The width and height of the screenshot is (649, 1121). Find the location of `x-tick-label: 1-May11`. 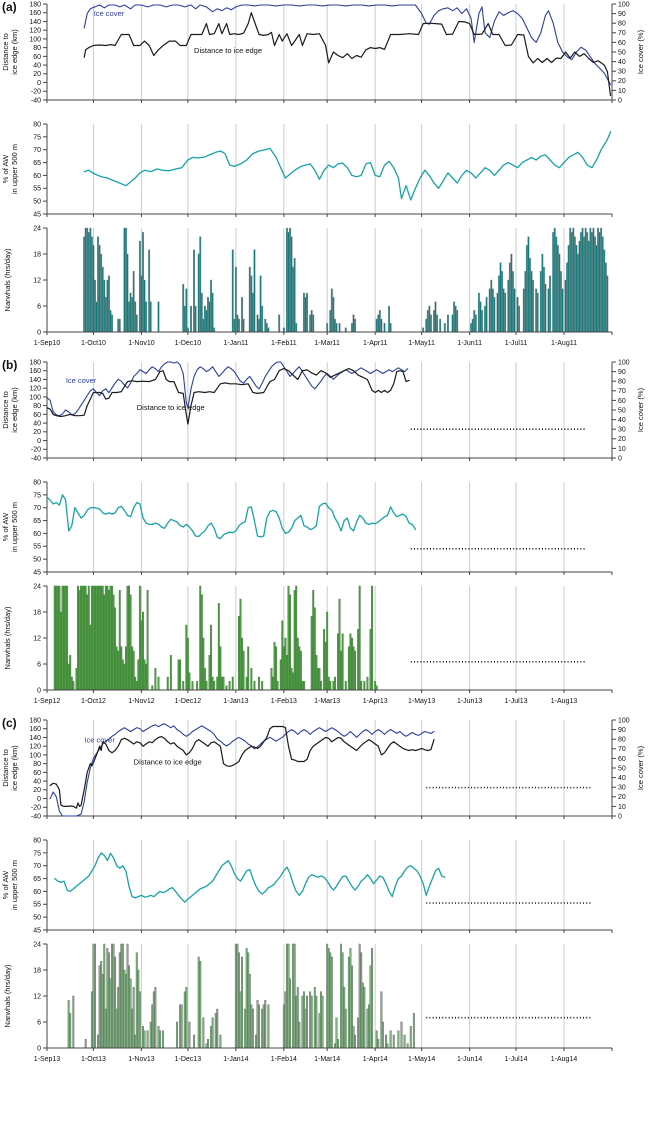

x-tick-label: 1-May11 is located at coordinates (421, 343).